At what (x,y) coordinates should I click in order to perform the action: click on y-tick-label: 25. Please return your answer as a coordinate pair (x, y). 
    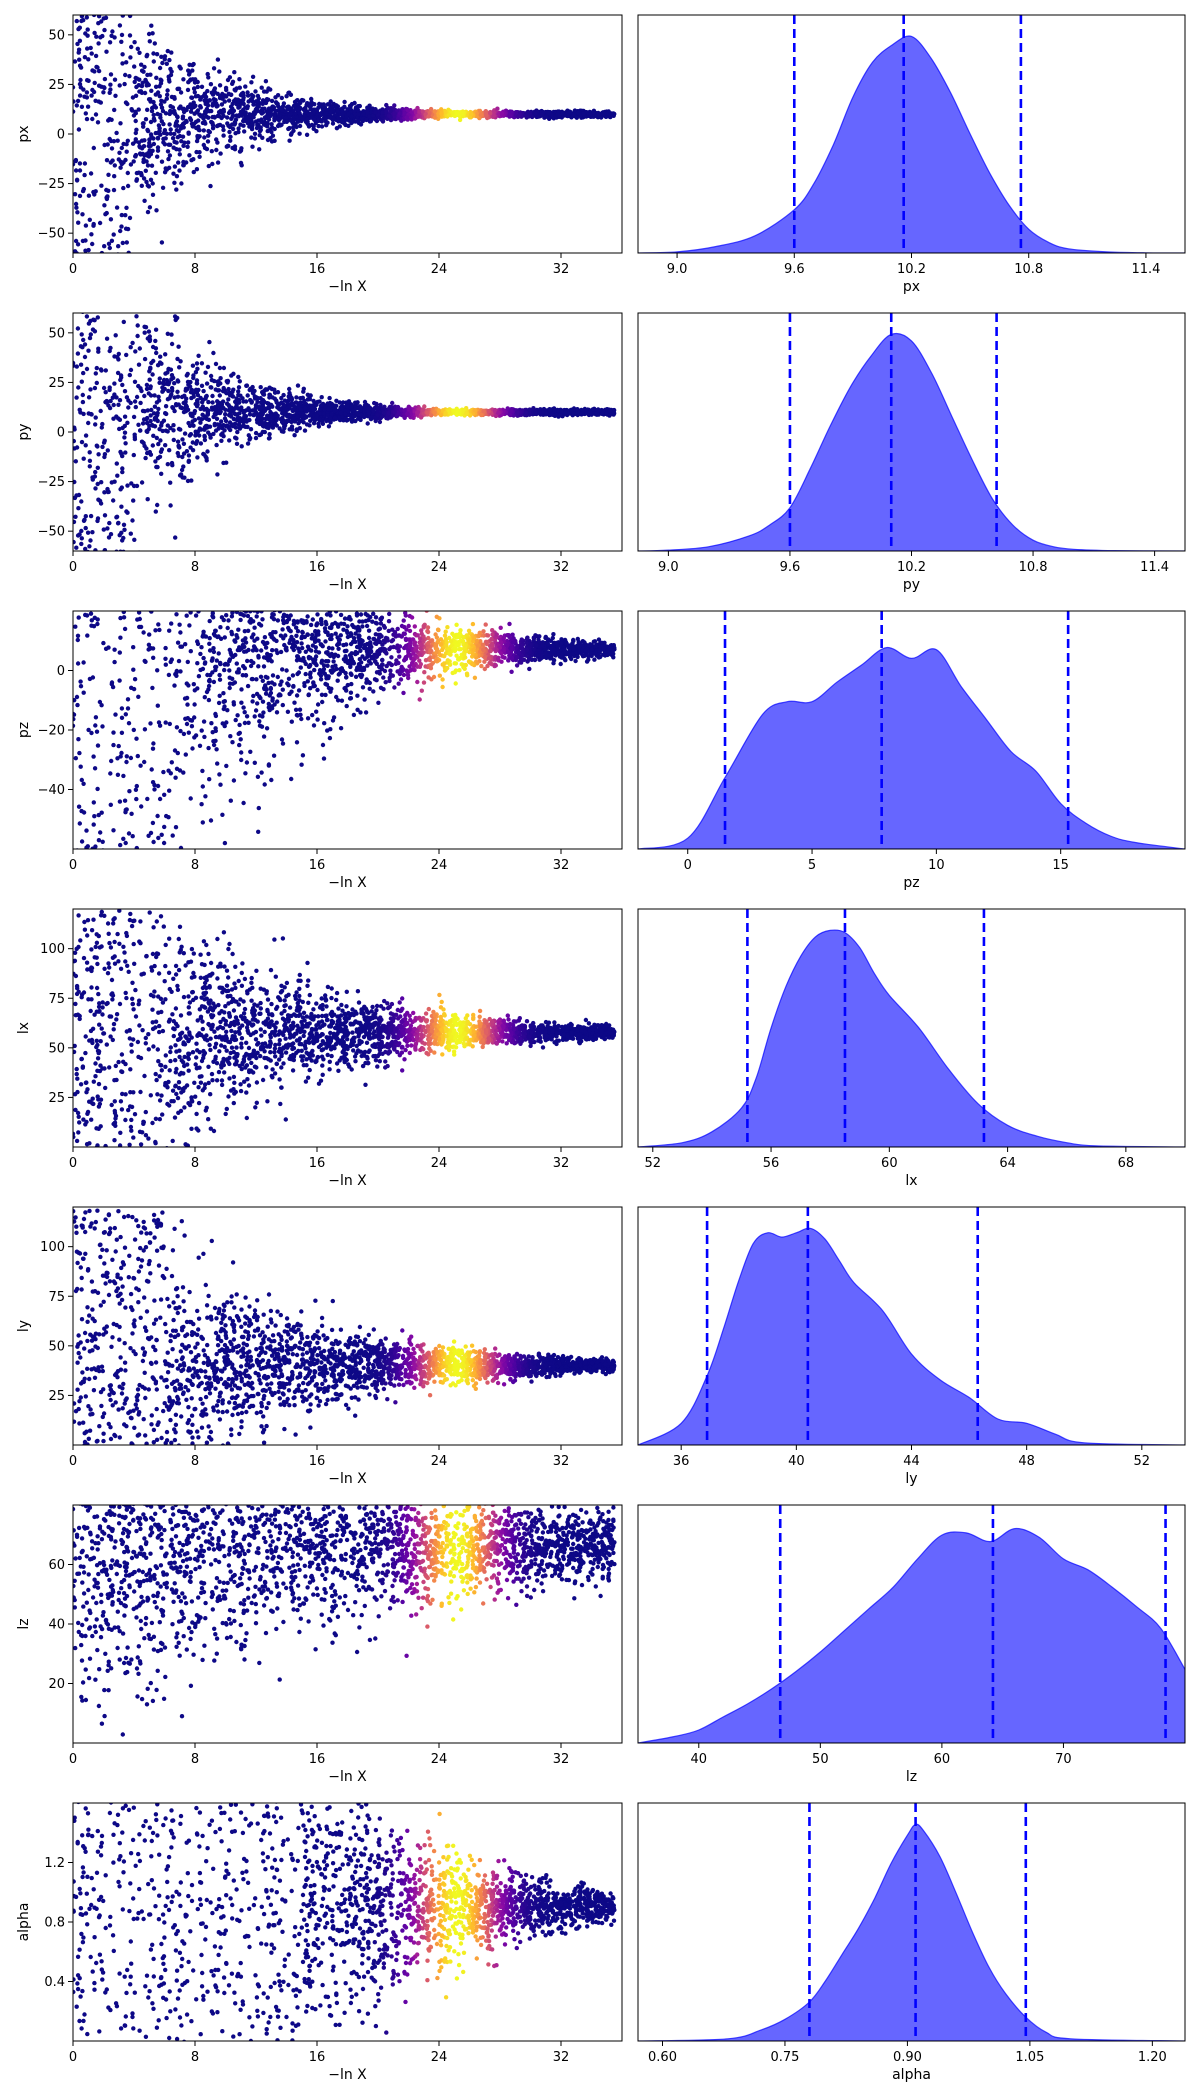
    Looking at the image, I should click on (56, 85).